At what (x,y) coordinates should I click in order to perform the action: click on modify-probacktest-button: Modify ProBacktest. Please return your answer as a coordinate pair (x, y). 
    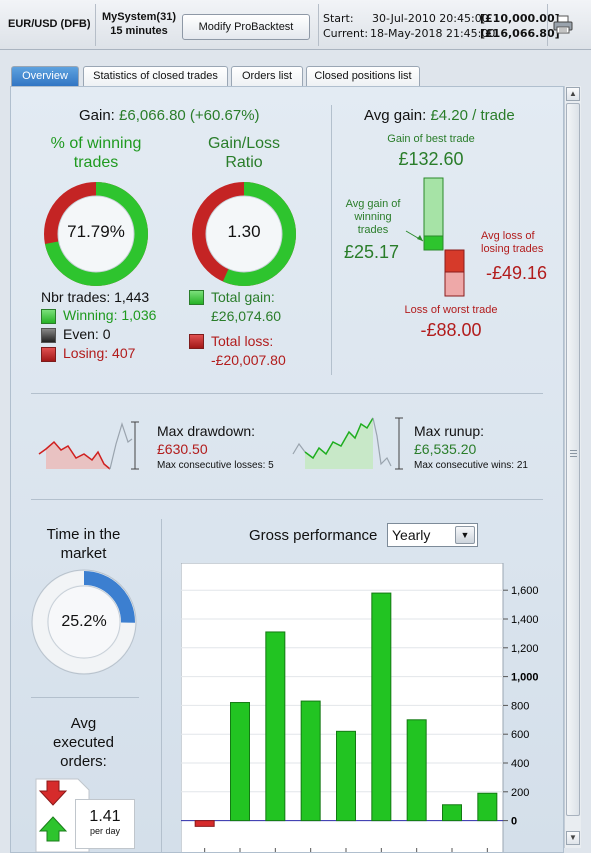
    Looking at the image, I should click on (246, 27).